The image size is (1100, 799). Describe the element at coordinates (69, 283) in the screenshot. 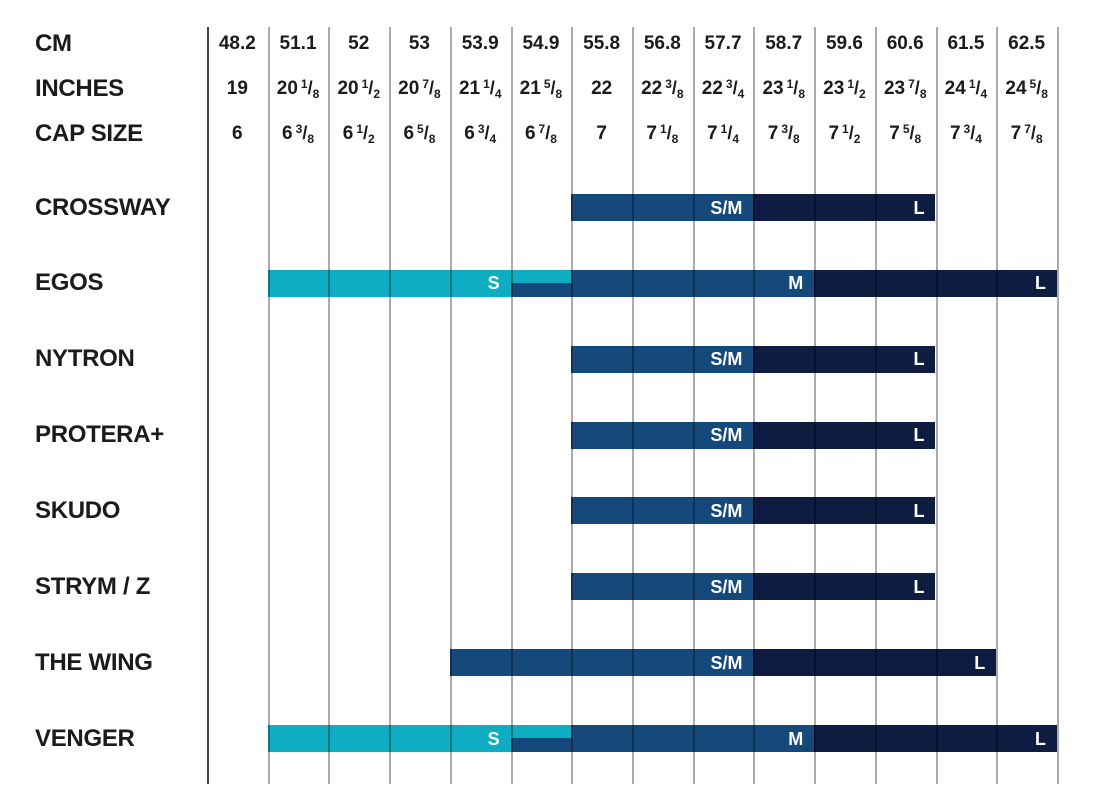

I see `model-label: EGOS` at that location.